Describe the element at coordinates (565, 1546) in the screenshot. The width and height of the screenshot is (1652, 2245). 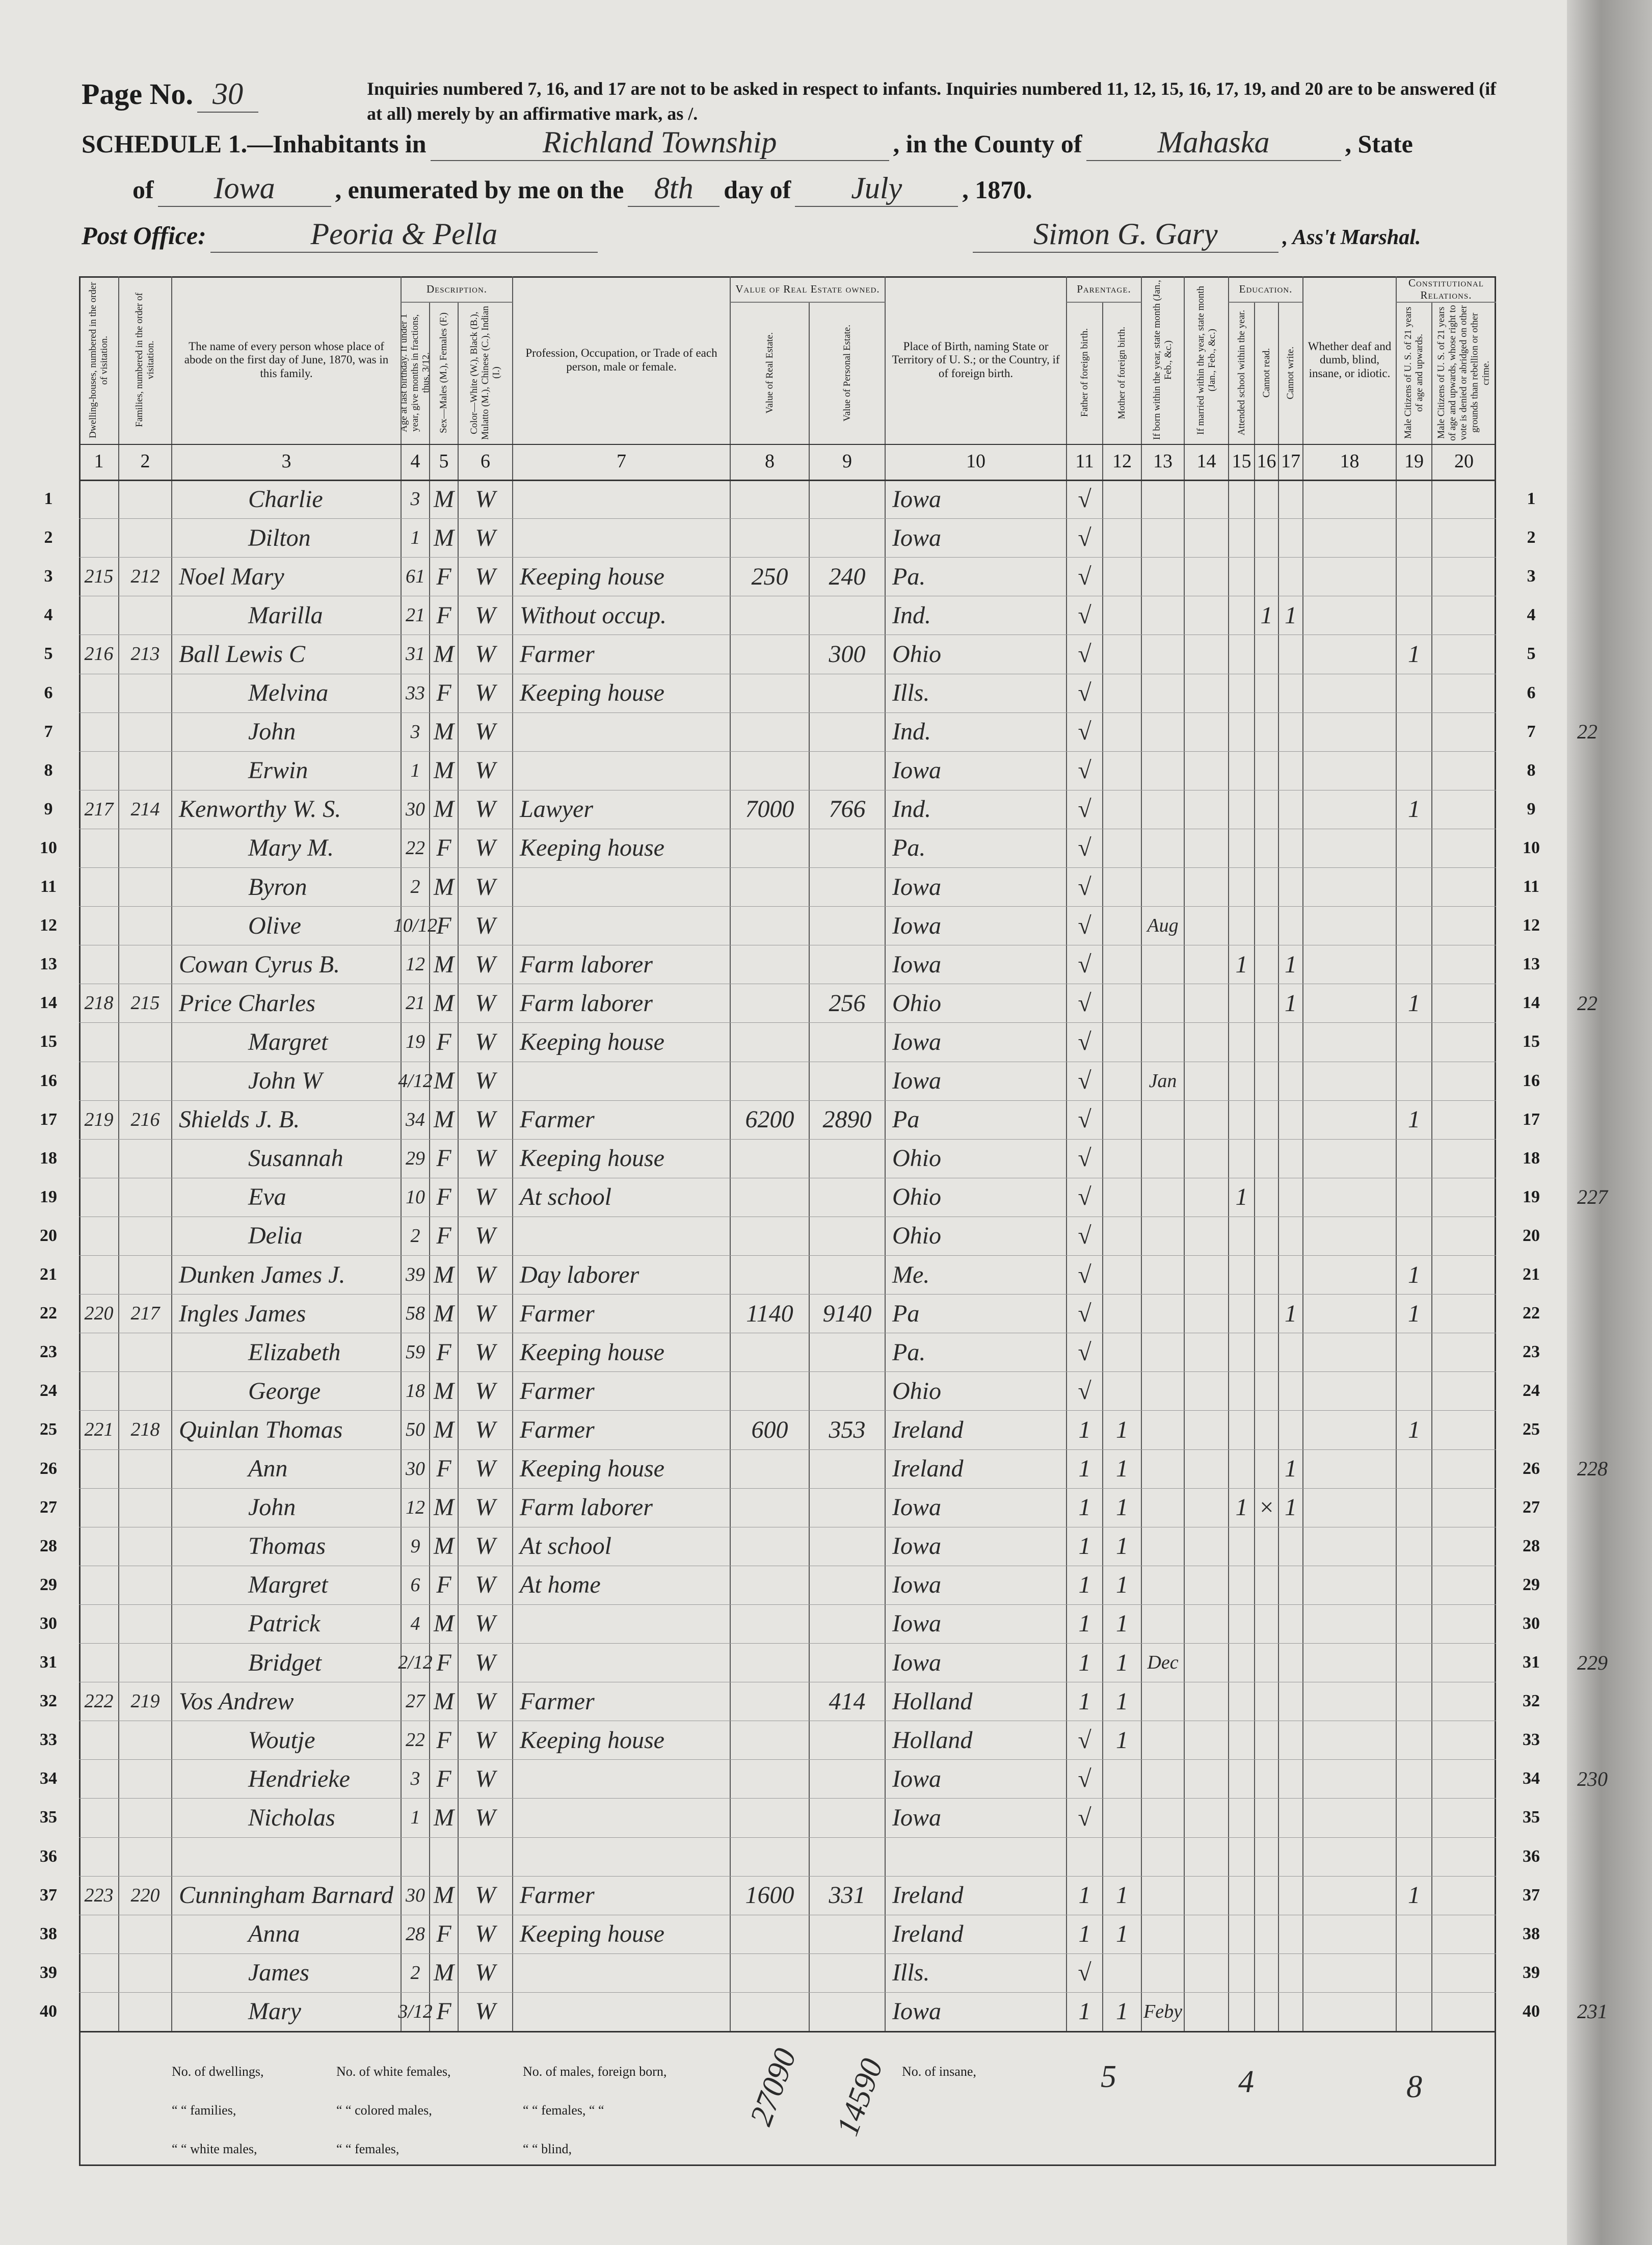
I see `cell-occupation: At school` at that location.